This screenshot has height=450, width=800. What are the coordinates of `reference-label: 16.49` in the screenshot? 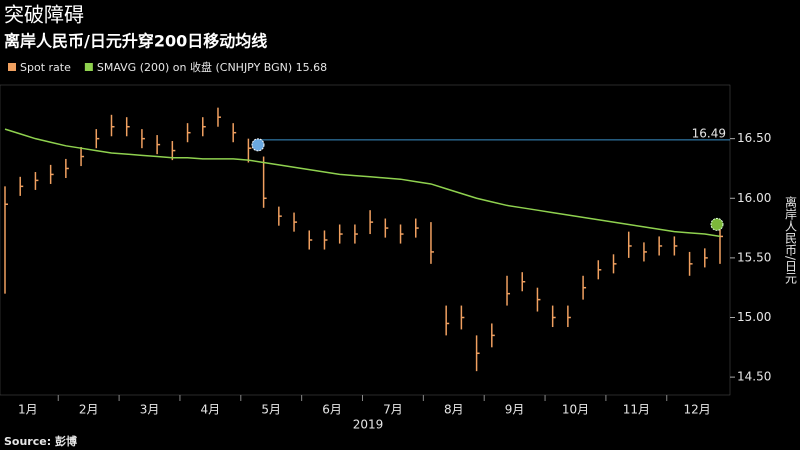 It's located at (709, 133).